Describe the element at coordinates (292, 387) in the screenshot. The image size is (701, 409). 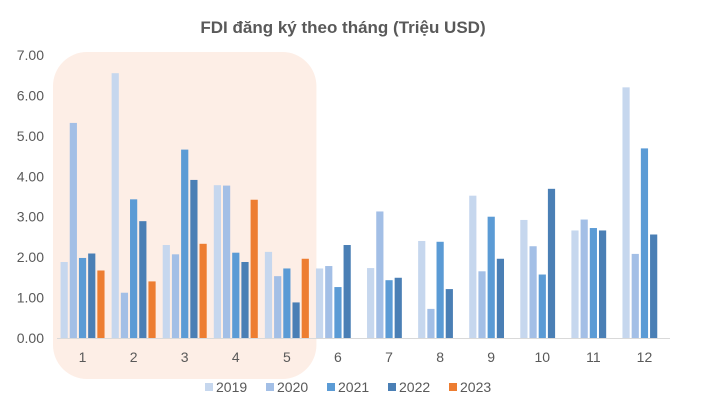
I see `legend-label-2020: 2020` at that location.